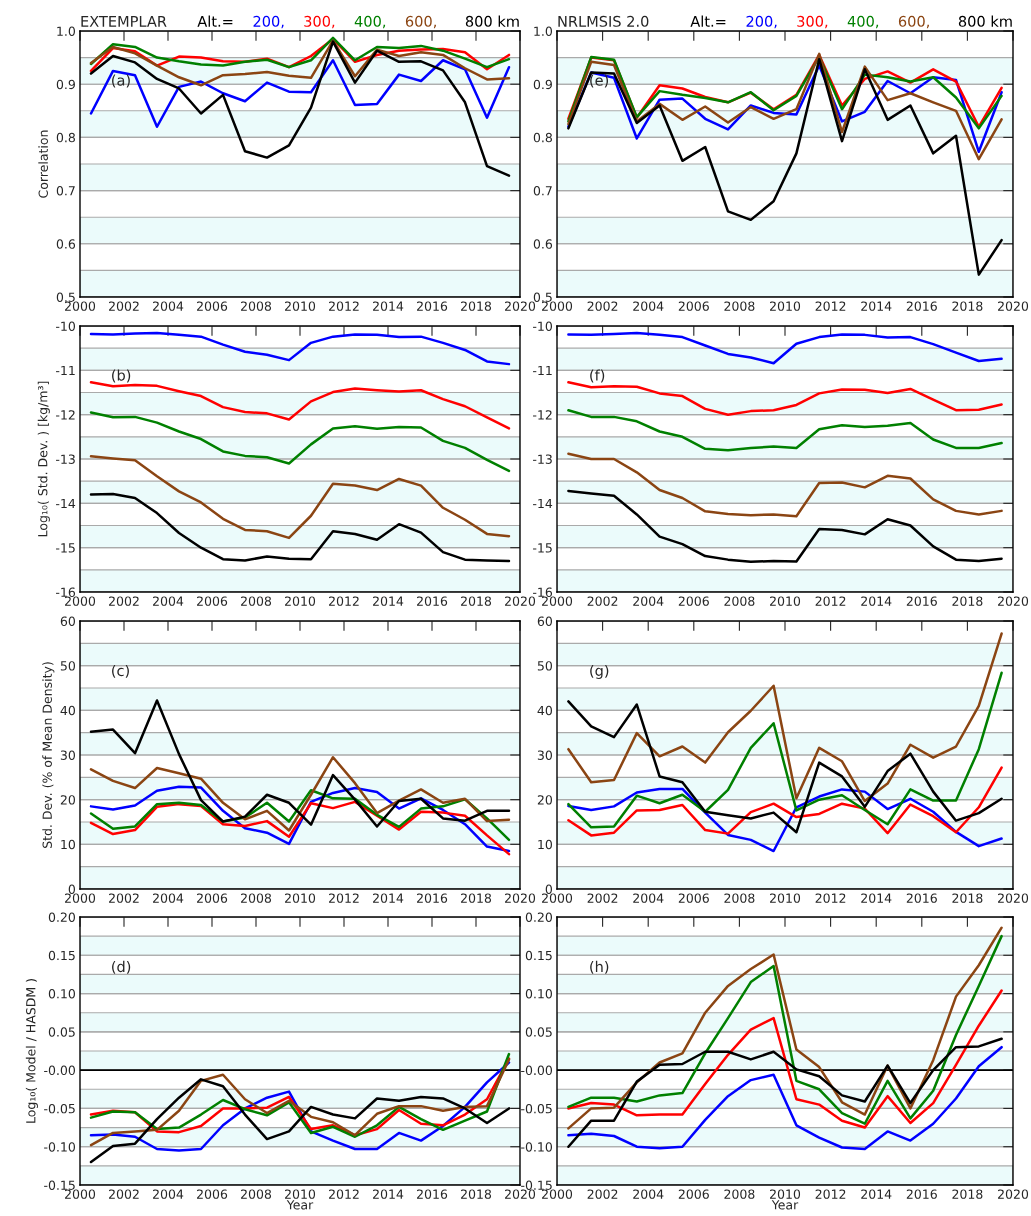  Describe the element at coordinates (65, 459) in the screenshot. I see `y-tick-label: -13` at that location.